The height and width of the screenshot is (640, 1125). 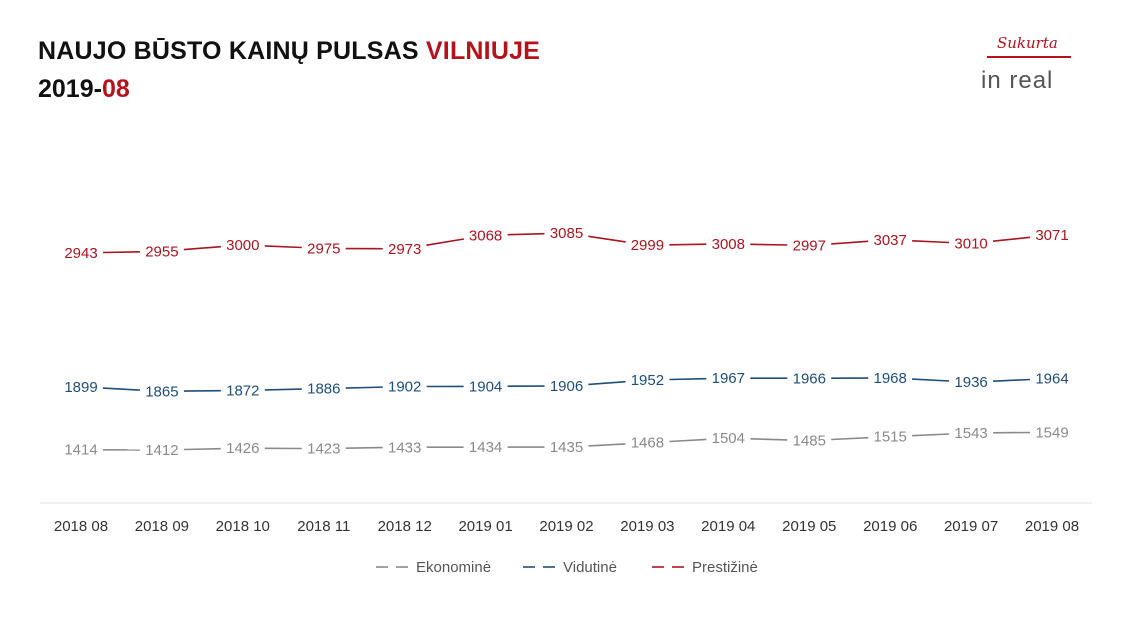 I want to click on data-label: 1872, so click(x=242, y=390).